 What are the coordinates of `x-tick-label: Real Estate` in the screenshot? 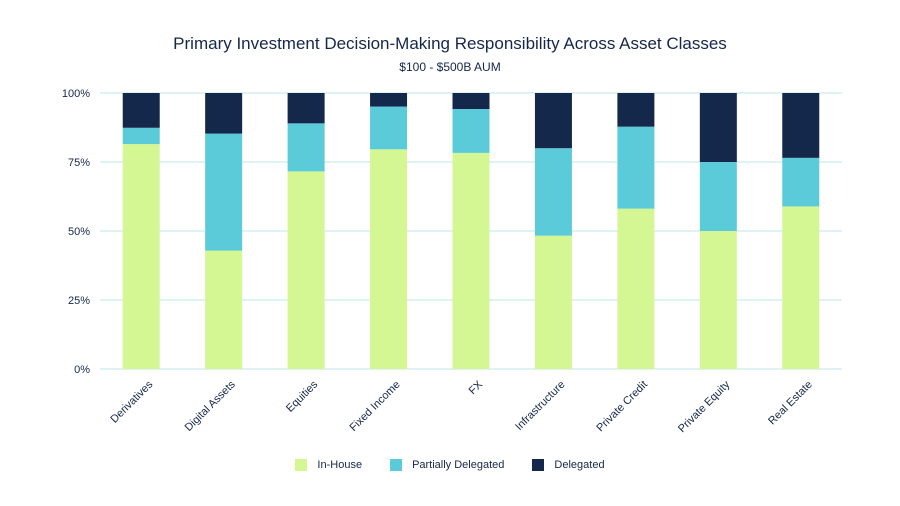 It's located at (790, 403).